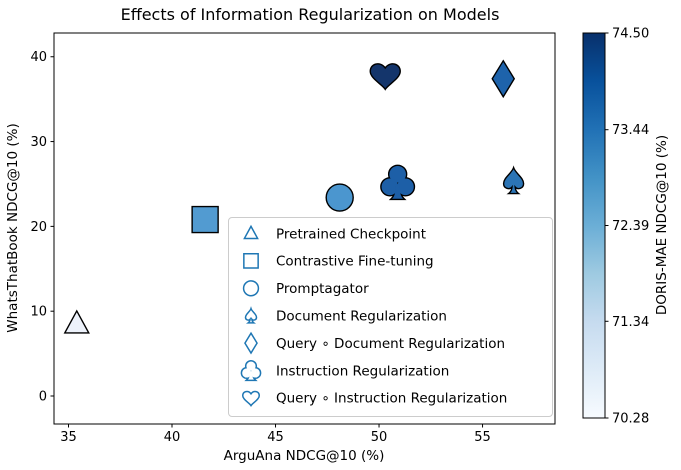 Image resolution: width=681 pixels, height=470 pixels. I want to click on colorbar-tick-label: 72.39, so click(630, 226).